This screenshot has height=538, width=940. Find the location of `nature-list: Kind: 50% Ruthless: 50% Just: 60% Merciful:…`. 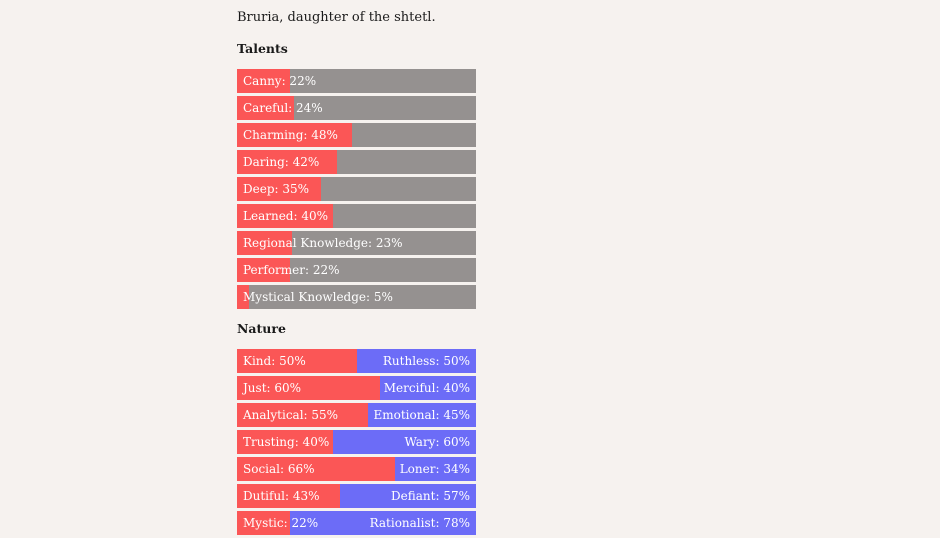

nature-list: Kind: 50% Ruthless: 50% Just: 60% Merciful:… is located at coordinates (356, 443).